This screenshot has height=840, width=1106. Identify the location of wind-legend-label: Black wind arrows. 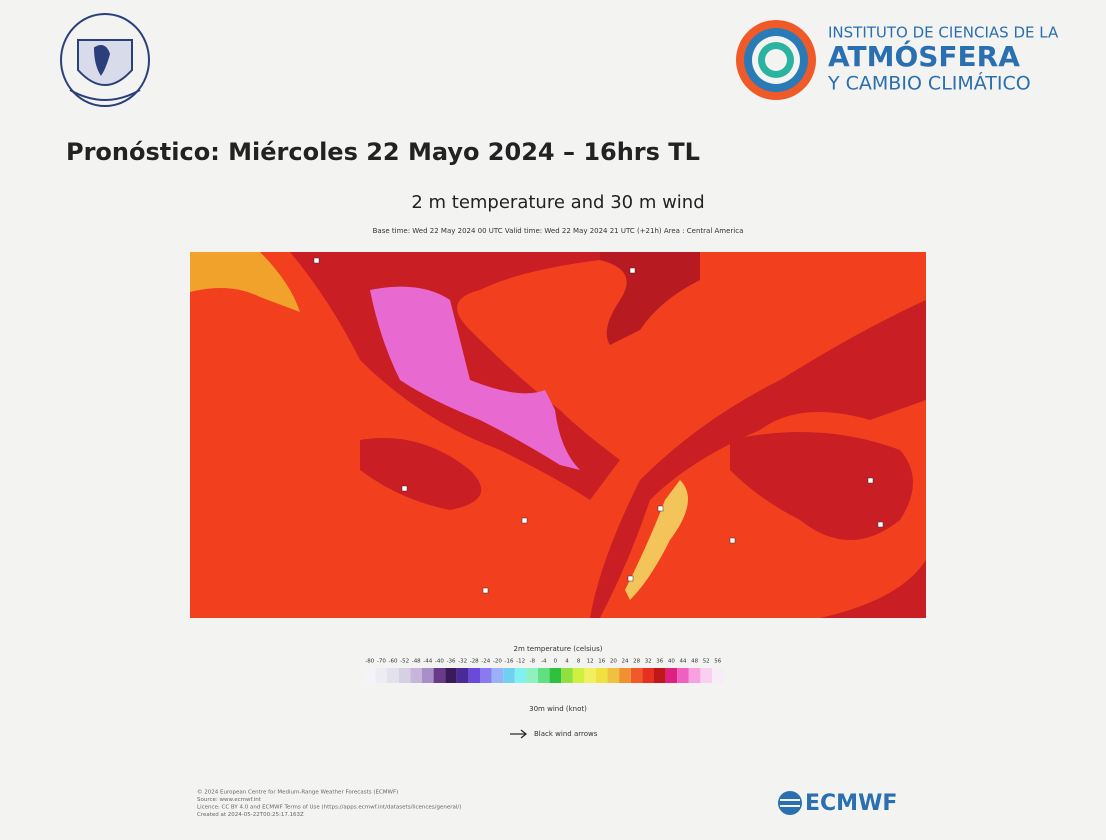
(566, 734).